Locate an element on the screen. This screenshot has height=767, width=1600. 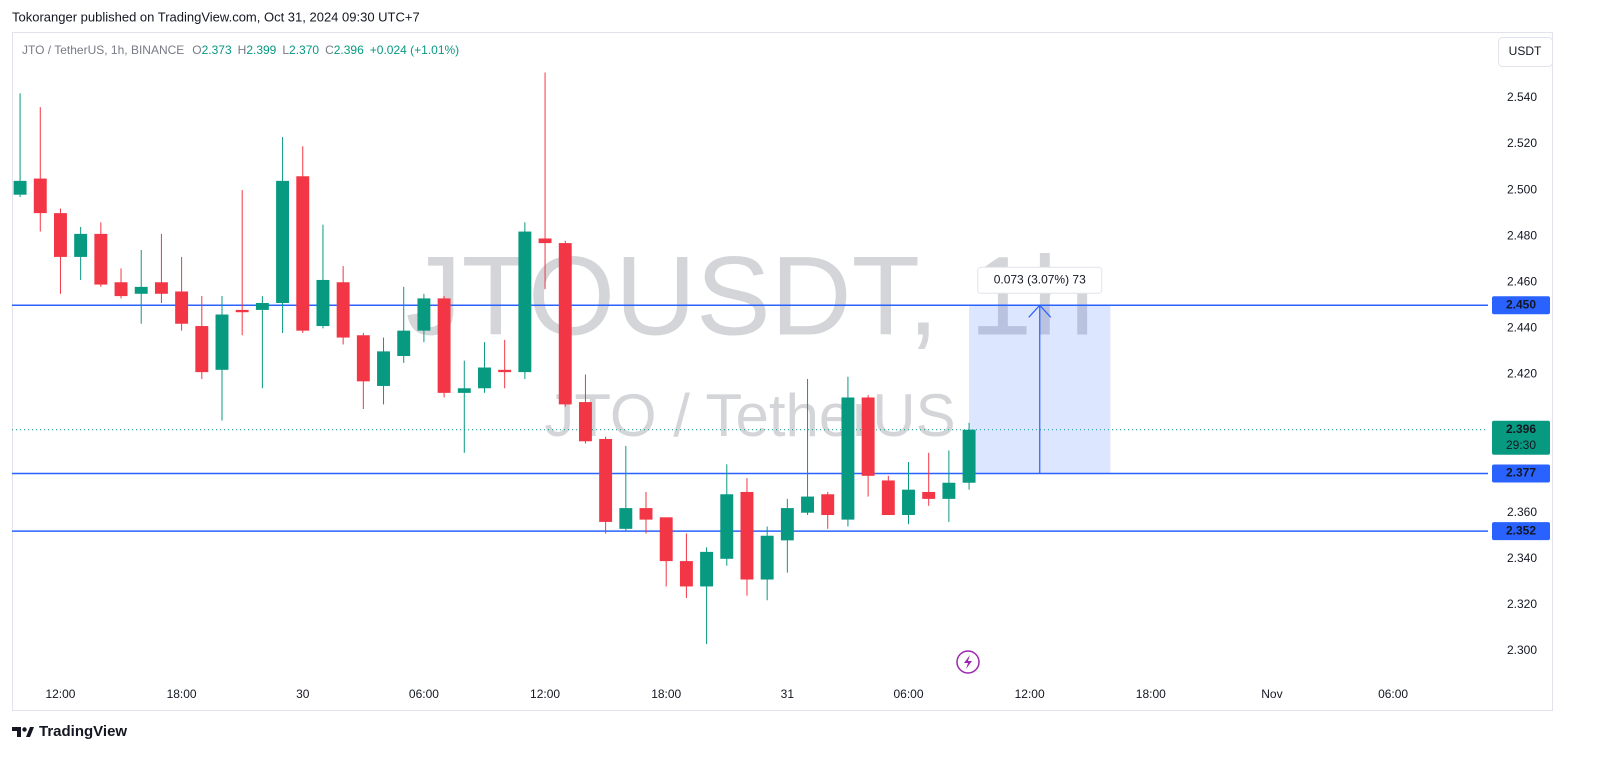
legend-change: +0.024 (+1.01%) is located at coordinates (414, 50).